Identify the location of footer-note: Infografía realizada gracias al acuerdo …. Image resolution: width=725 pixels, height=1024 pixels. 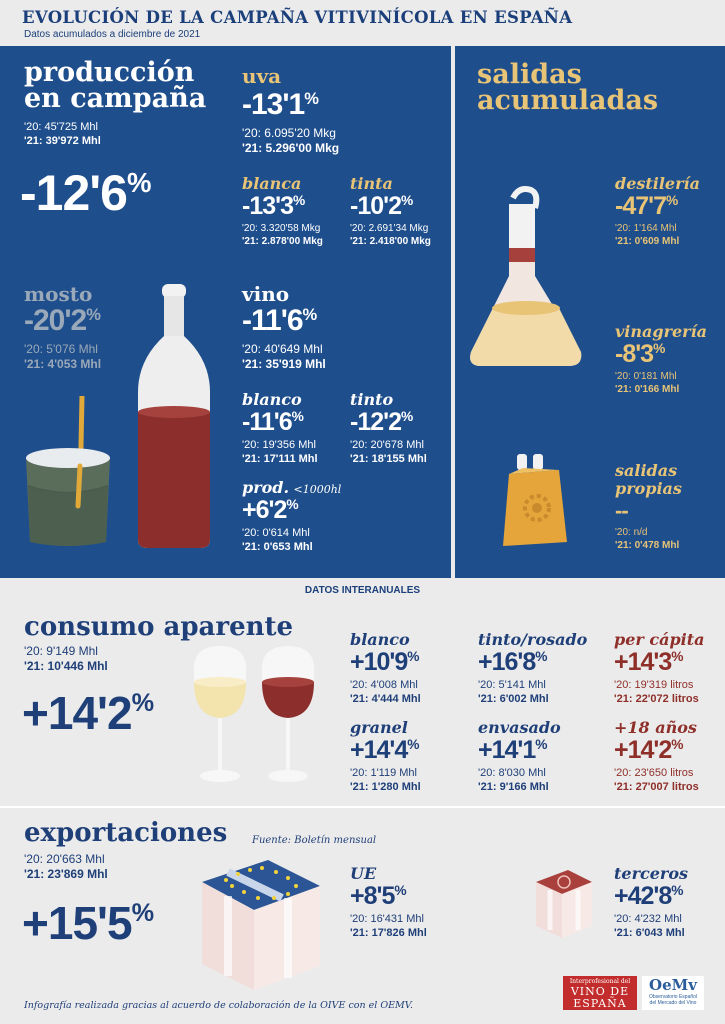
(218, 1005).